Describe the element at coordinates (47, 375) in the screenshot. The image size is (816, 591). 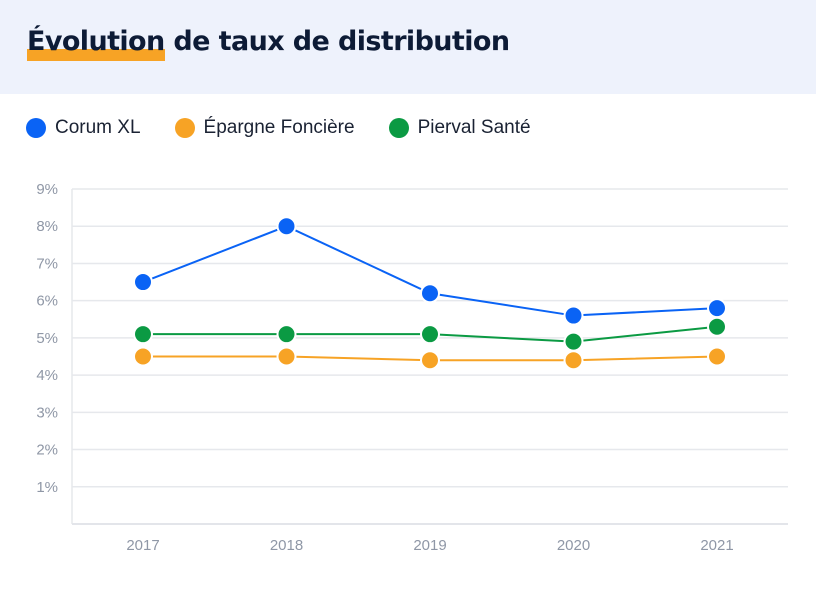
I see `y-tick-label: 4%` at that location.